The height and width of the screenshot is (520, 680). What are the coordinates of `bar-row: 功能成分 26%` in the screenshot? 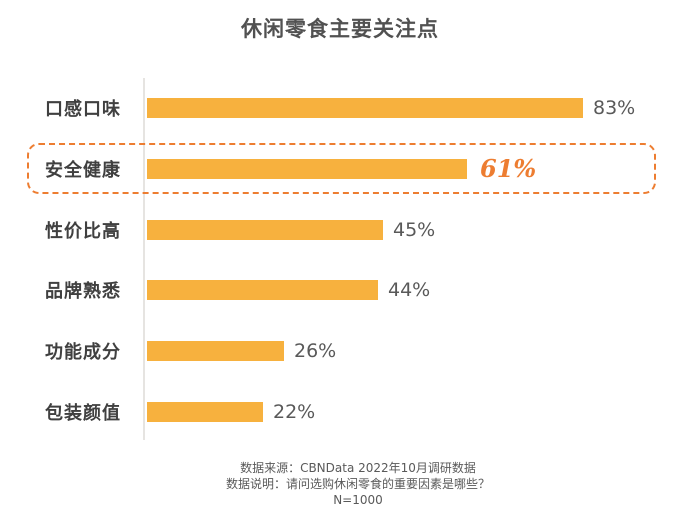 It's located at (340, 351).